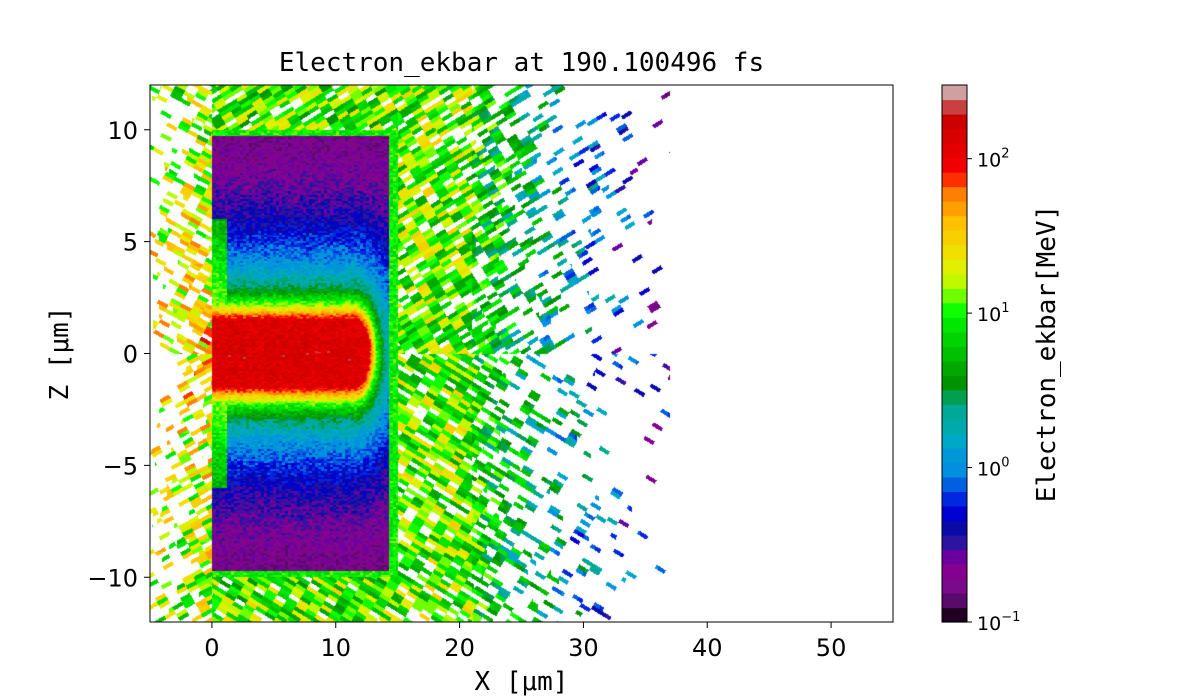  Describe the element at coordinates (993, 313) in the screenshot. I see `colorbar-tick-label: 10¹` at that location.